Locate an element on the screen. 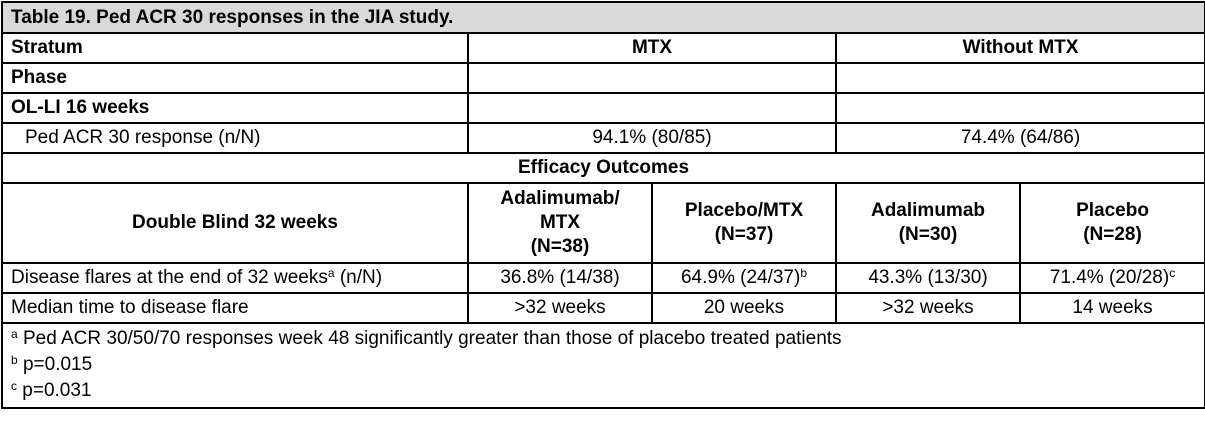  col-header-line: (N=28) is located at coordinates (1112, 234).